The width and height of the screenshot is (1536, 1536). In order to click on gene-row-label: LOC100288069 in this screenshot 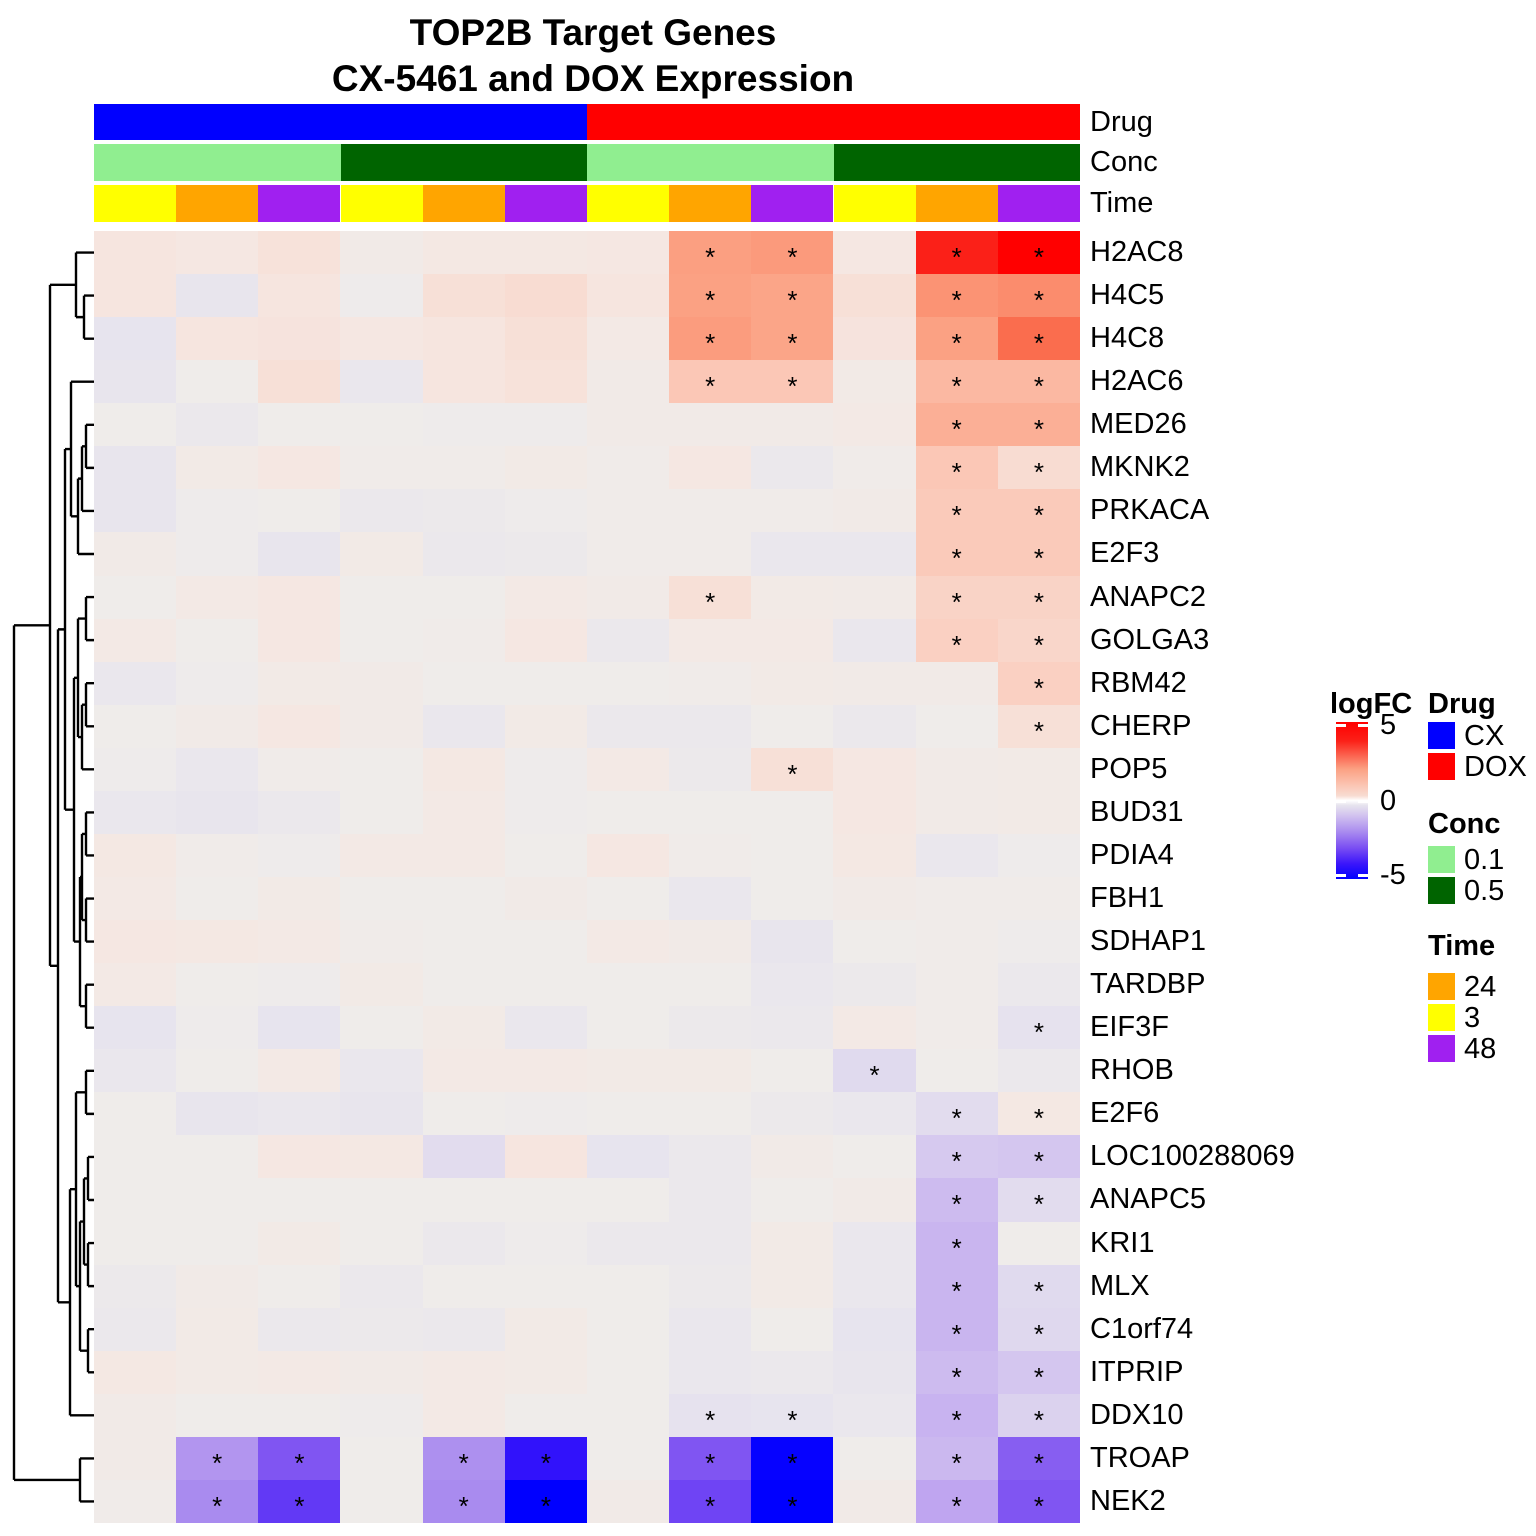, I will do `click(1192, 1156)`.